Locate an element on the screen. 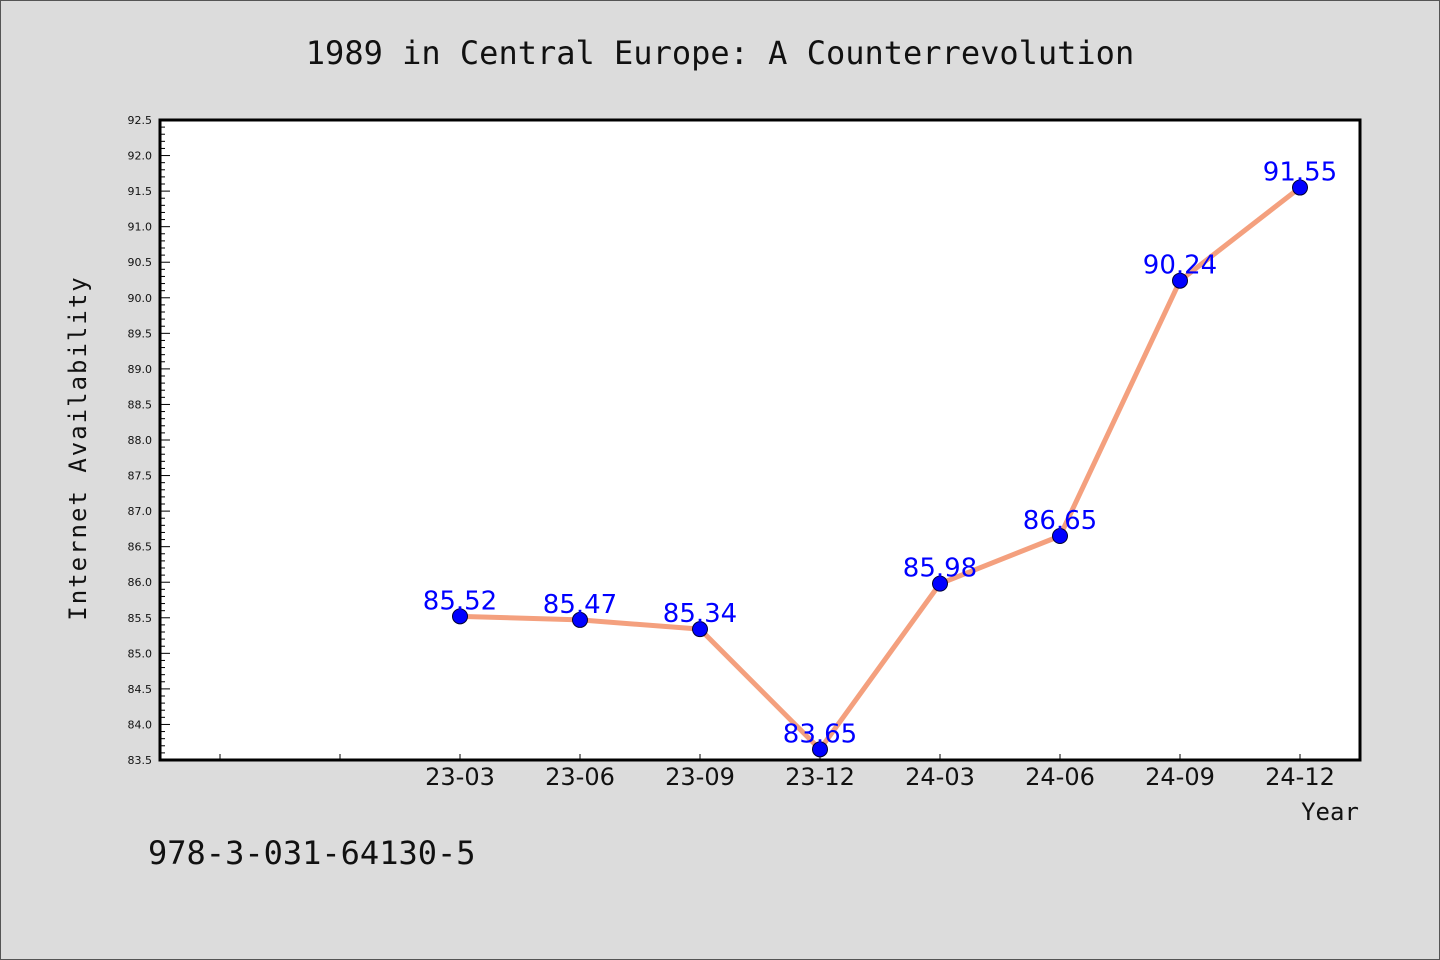 Image resolution: width=1440 pixels, height=960 pixels. x-tick-label: 23-06 is located at coordinates (580, 777).